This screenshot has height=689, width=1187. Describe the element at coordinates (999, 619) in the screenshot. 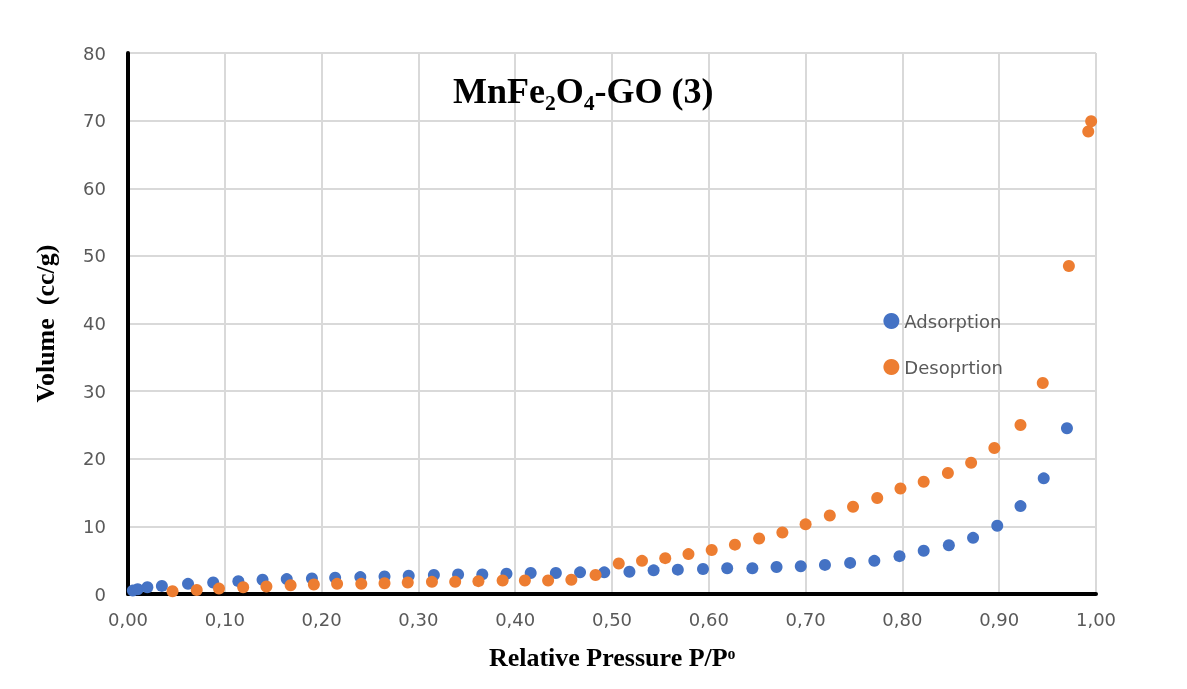

I see `x-tick-label: 0,90` at that location.